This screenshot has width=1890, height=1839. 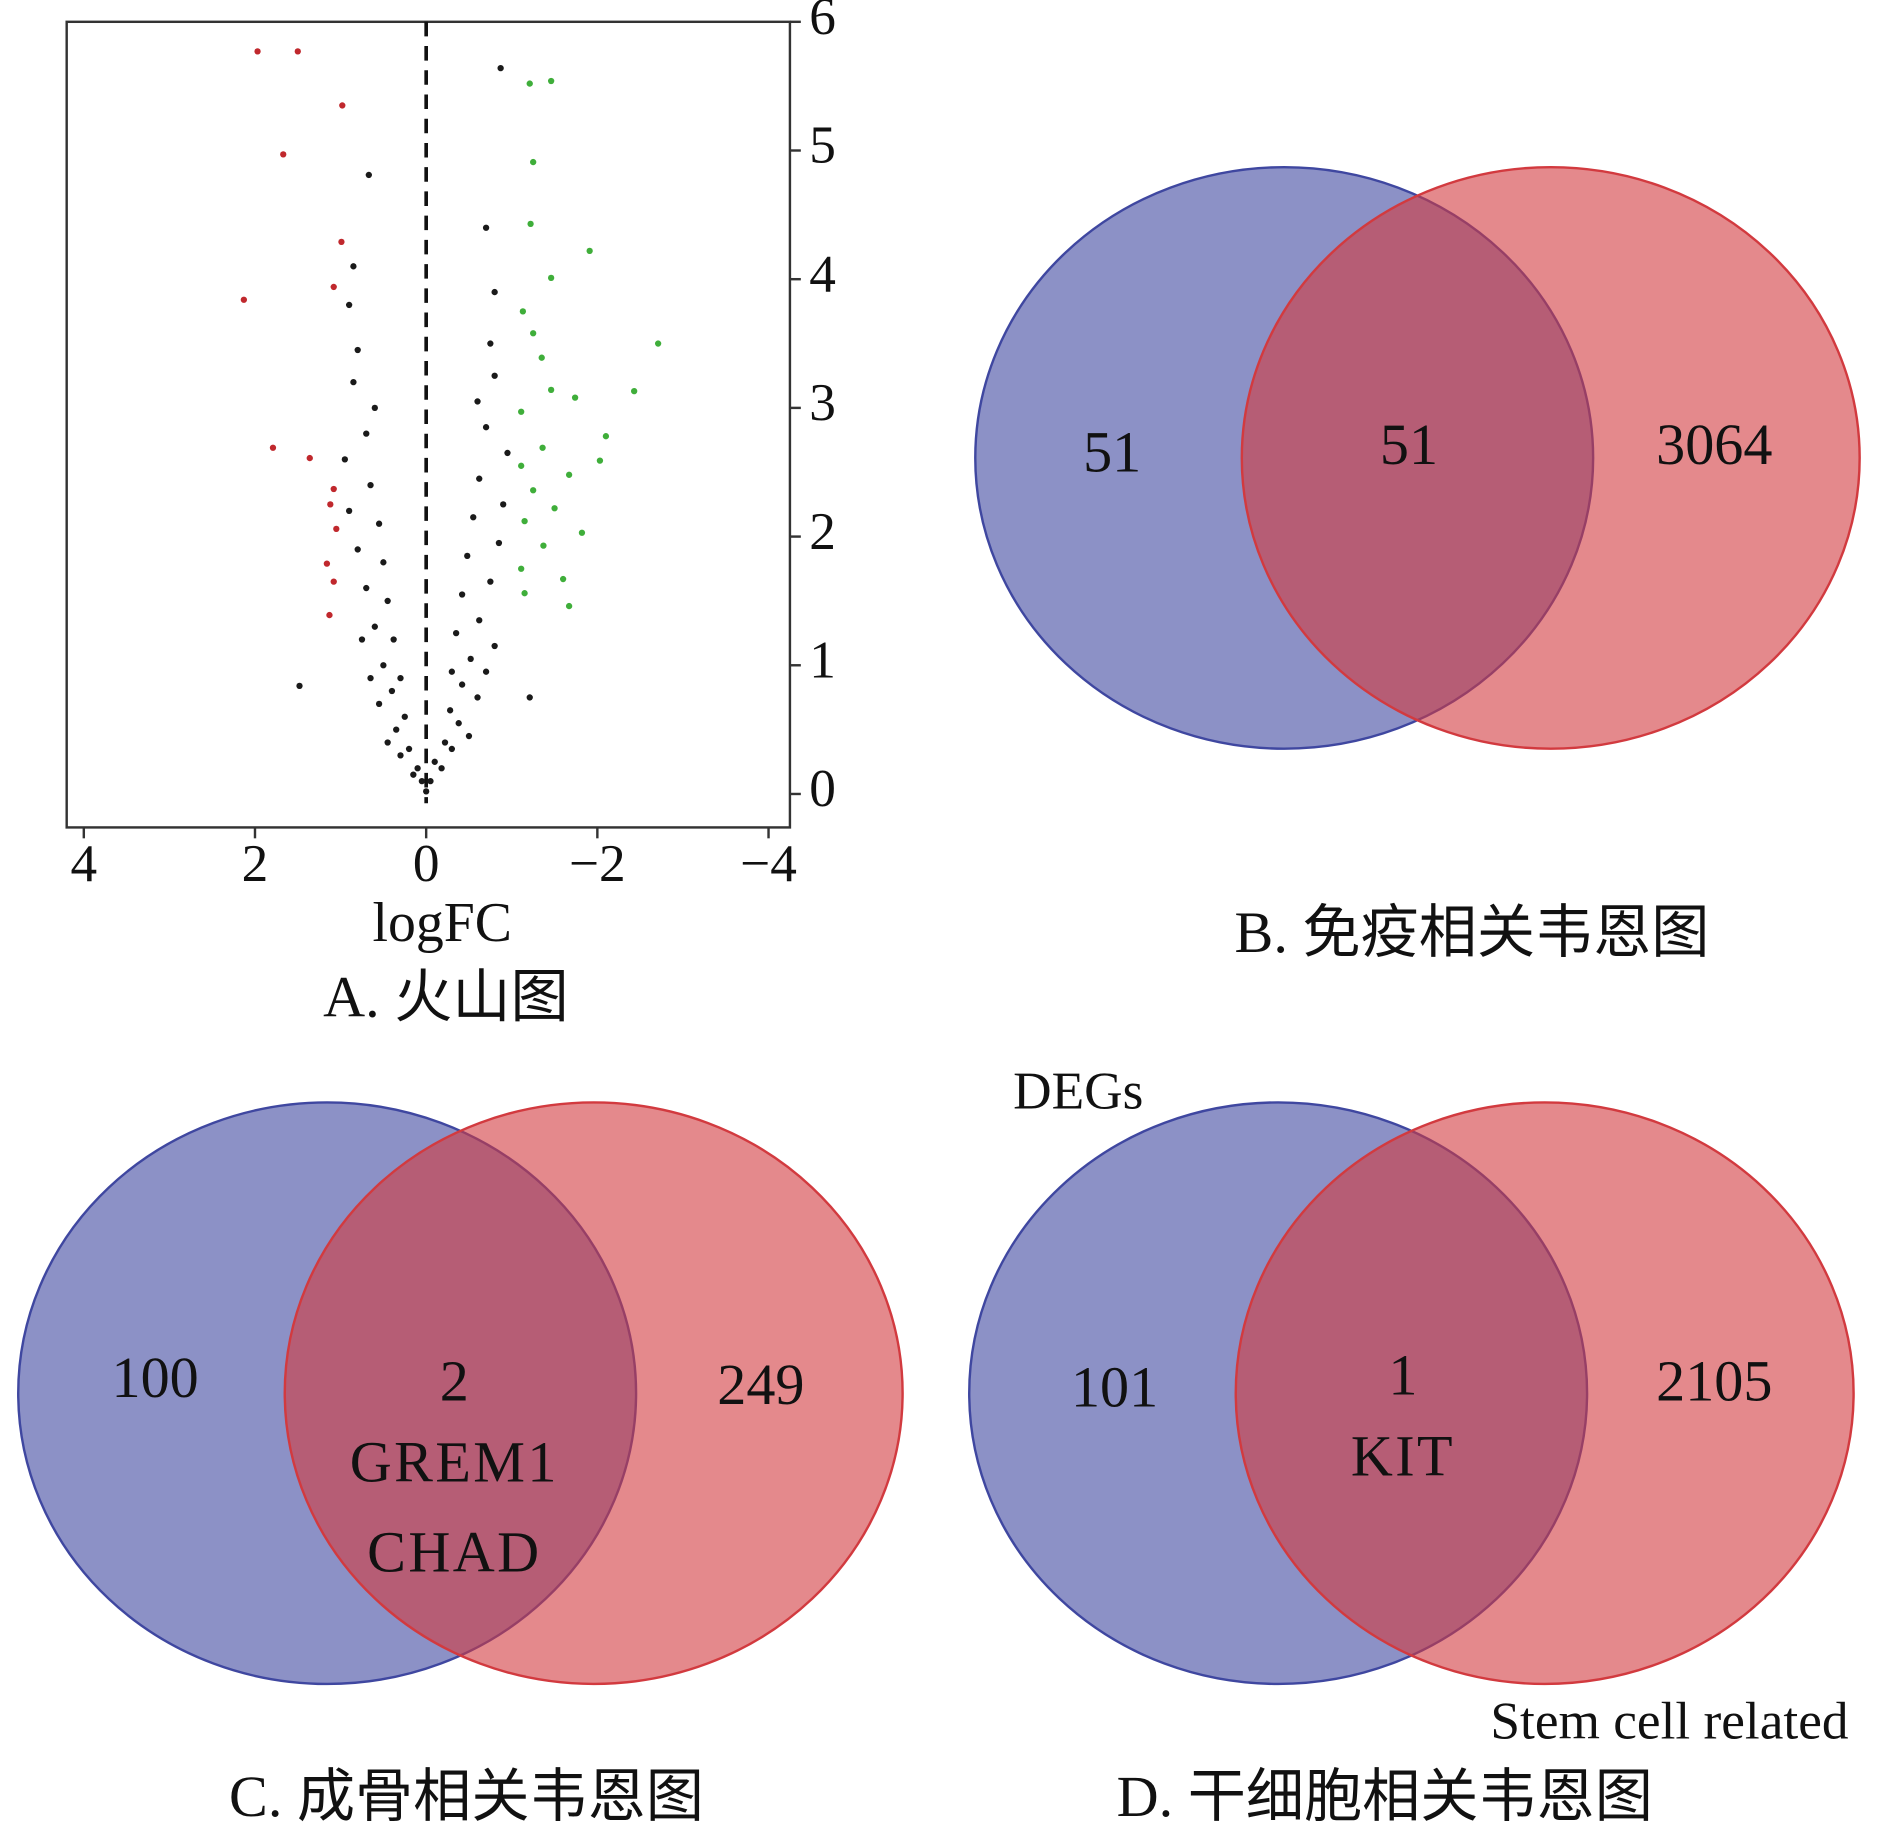 I want to click on y-tick-label: 3, so click(x=822, y=402).